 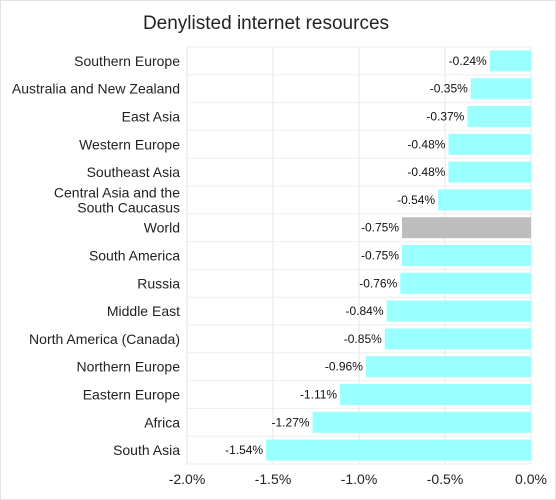 What do you see at coordinates (134, 256) in the screenshot?
I see `category-label: South America` at bounding box center [134, 256].